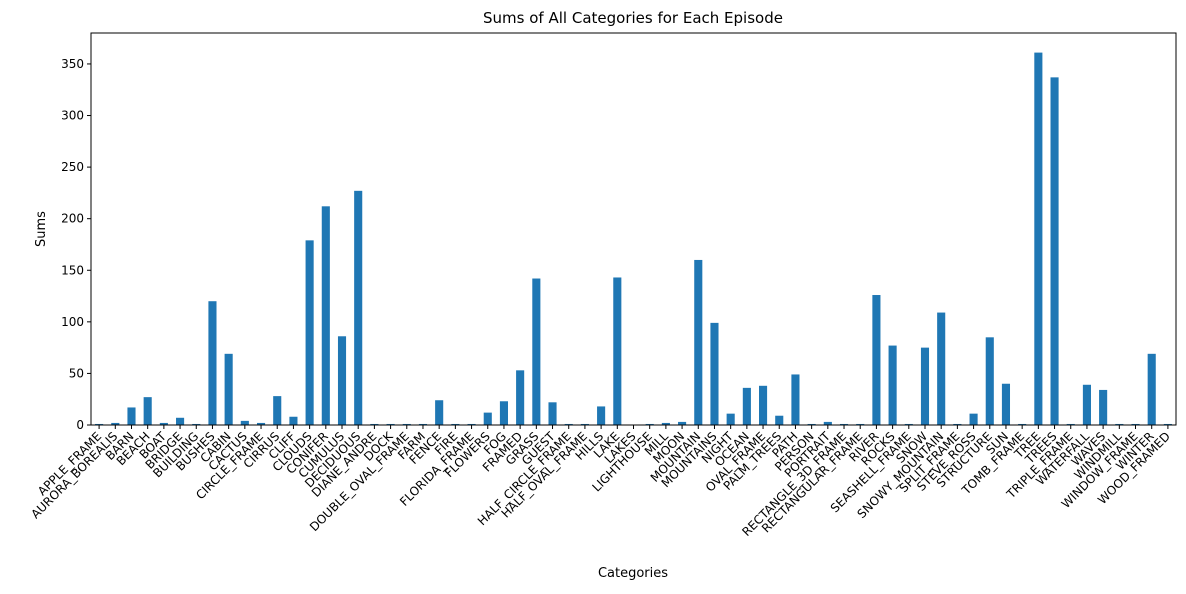 Image resolution: width=1186 pixels, height=594 pixels. Describe the element at coordinates (72, 167) in the screenshot. I see `y-tick-label: 250` at that location.